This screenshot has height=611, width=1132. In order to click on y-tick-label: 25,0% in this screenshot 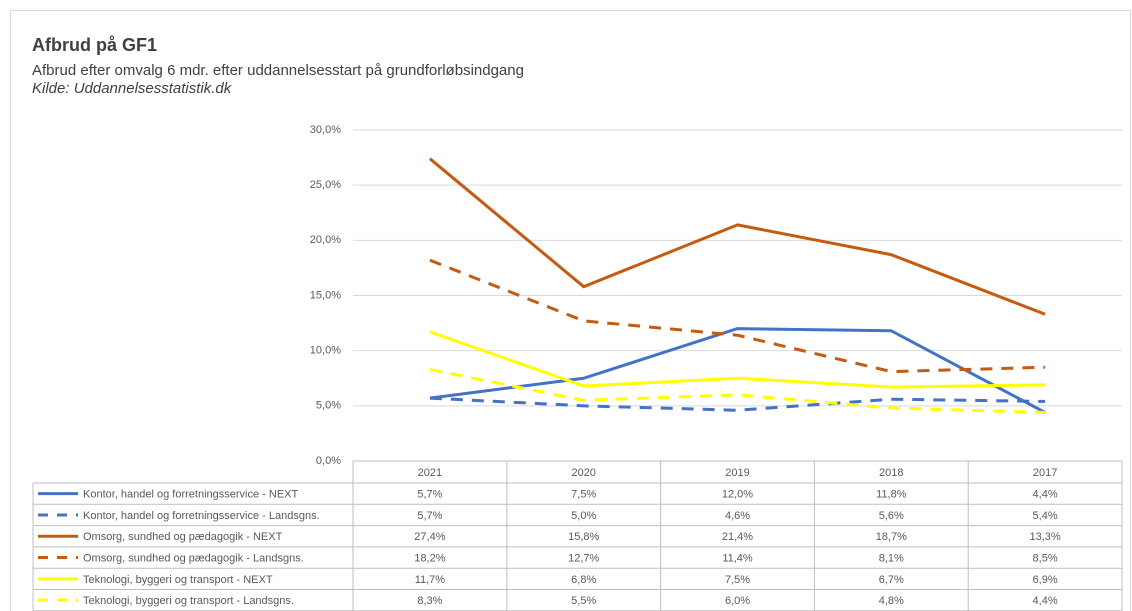, I will do `click(325, 185)`.